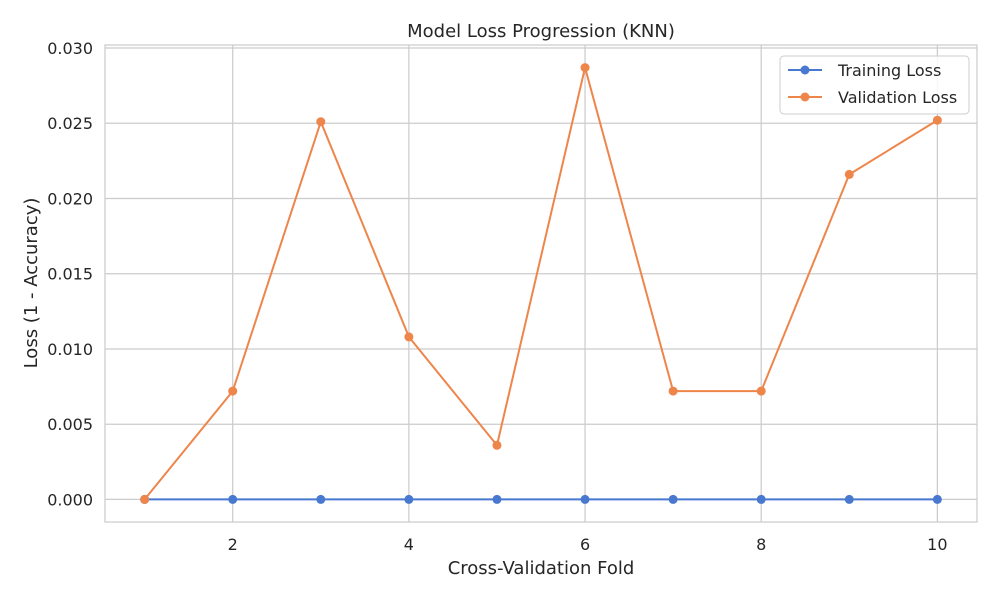  What do you see at coordinates (541, 568) in the screenshot?
I see `x-axis-label: Cross-Validation Fold` at bounding box center [541, 568].